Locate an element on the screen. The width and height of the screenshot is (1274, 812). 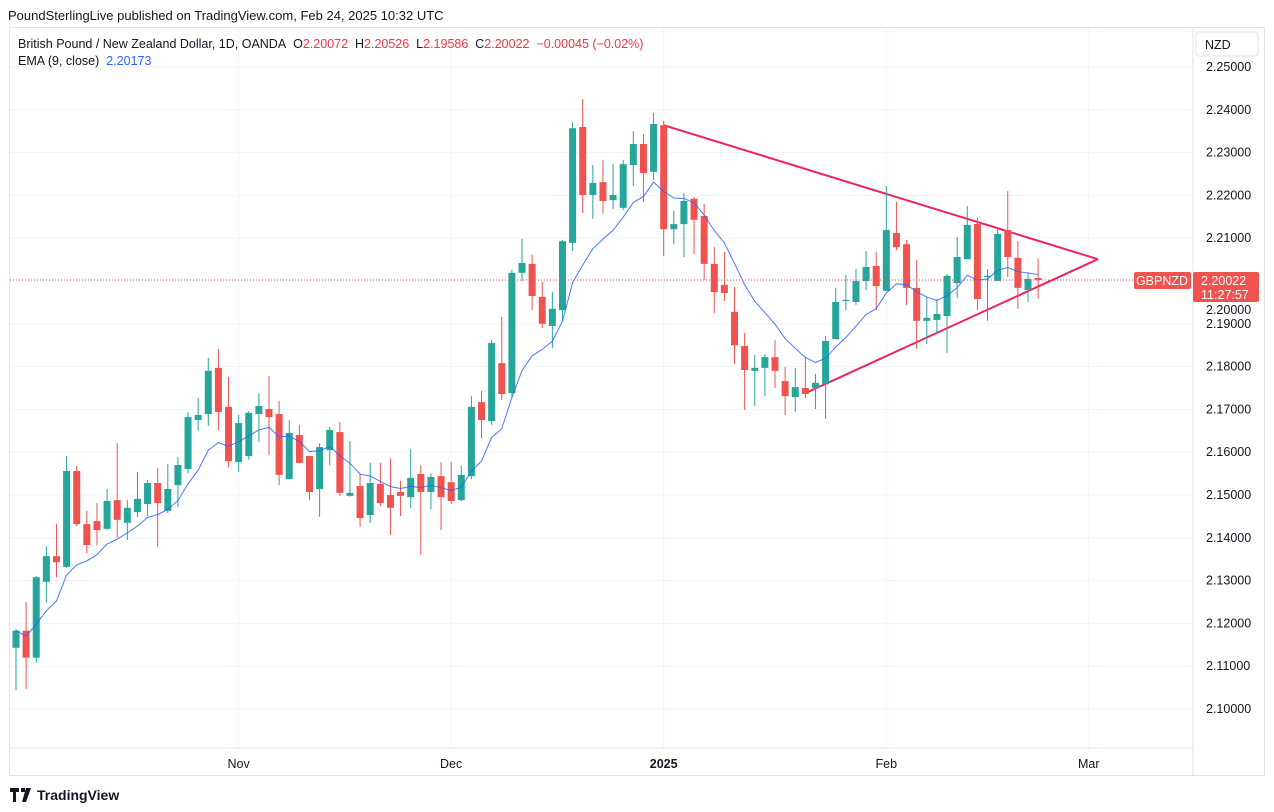
countdown-label: 11:27:57 is located at coordinates (1225, 295).